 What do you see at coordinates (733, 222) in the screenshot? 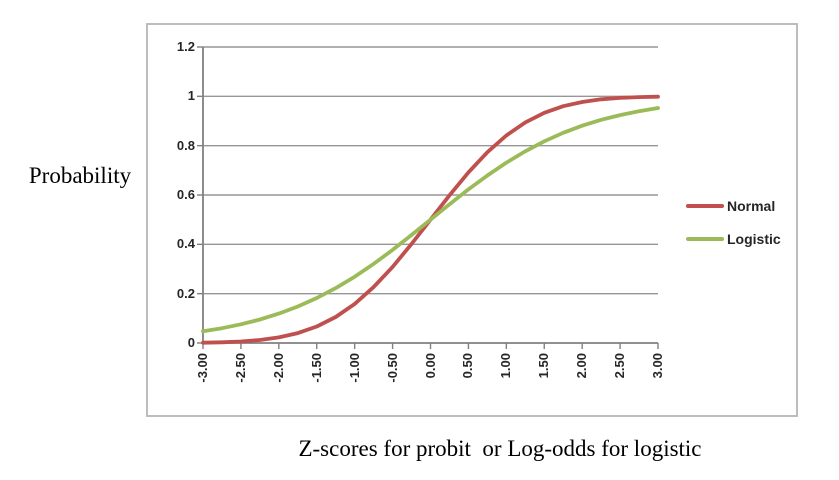
I see `legend: Normal Logistic` at bounding box center [733, 222].